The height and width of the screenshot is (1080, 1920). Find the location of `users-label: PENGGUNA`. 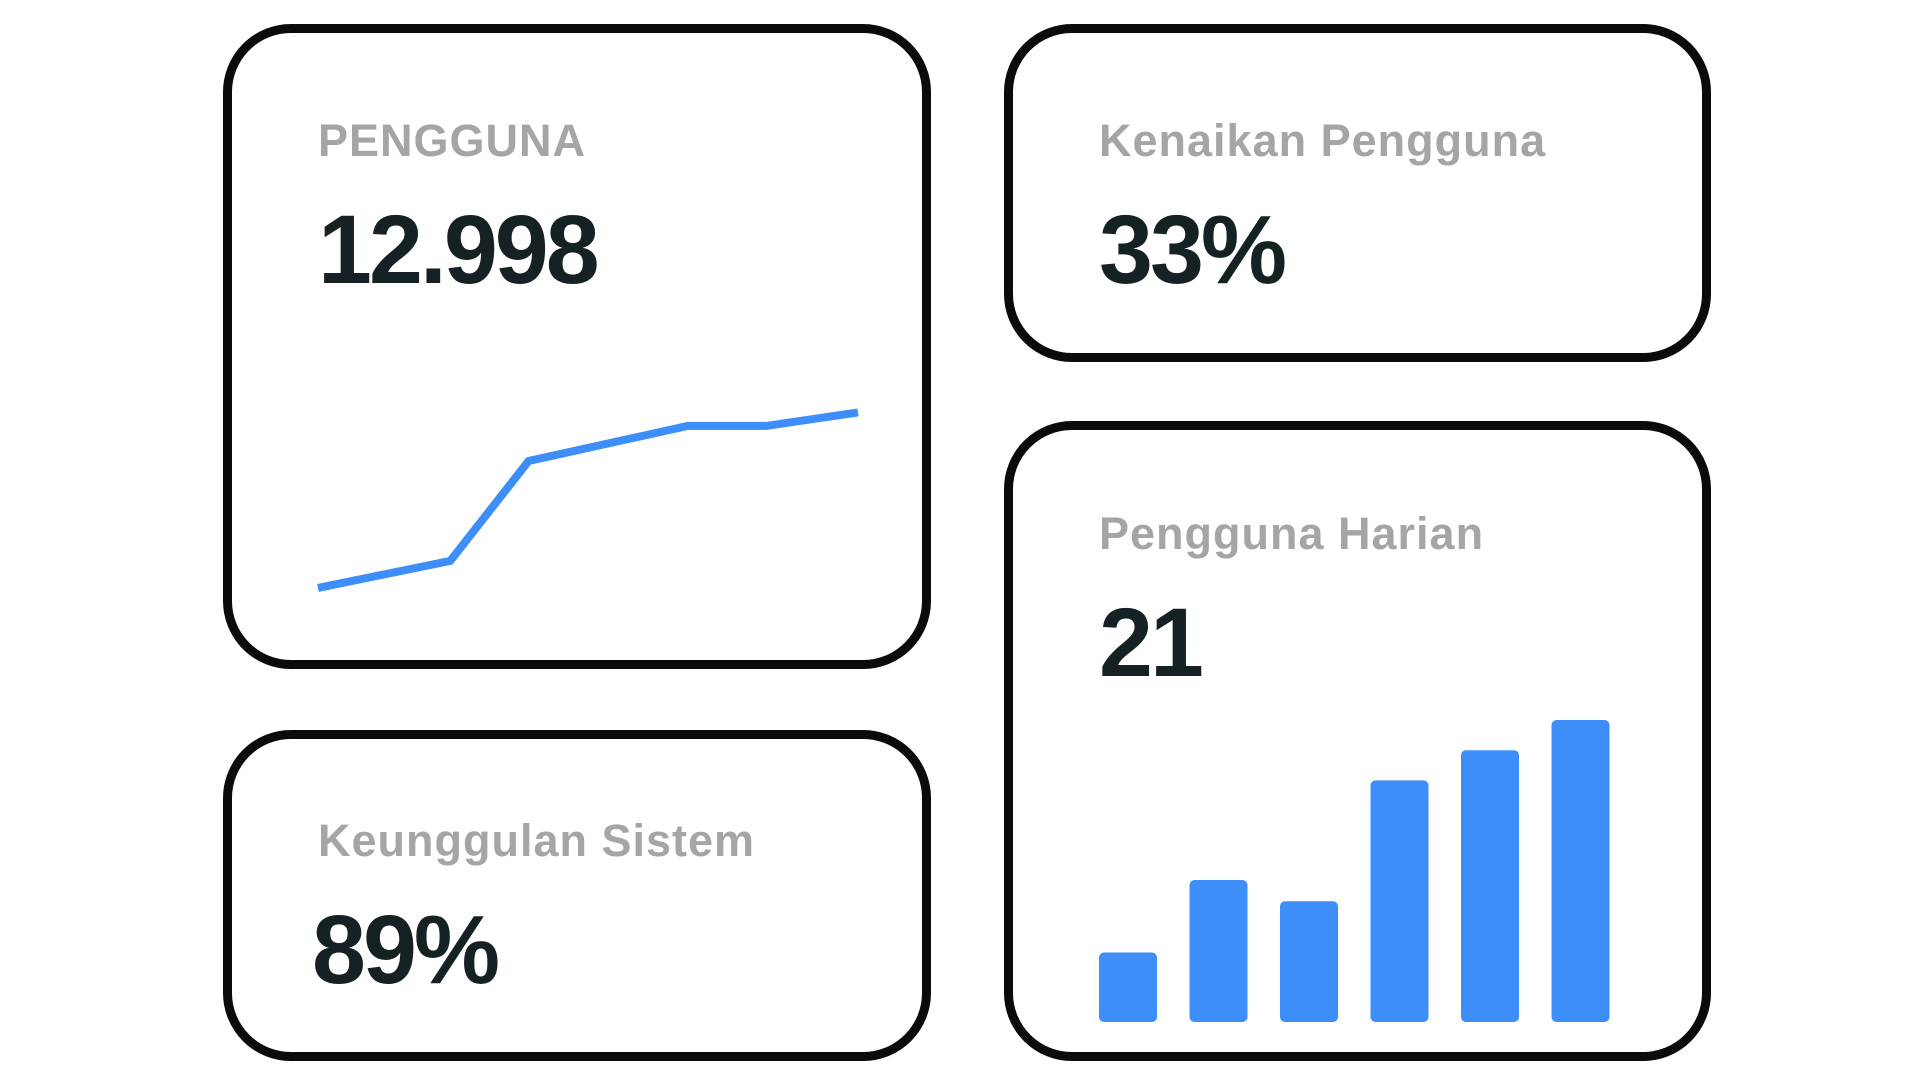

users-label: PENGGUNA is located at coordinates (452, 140).